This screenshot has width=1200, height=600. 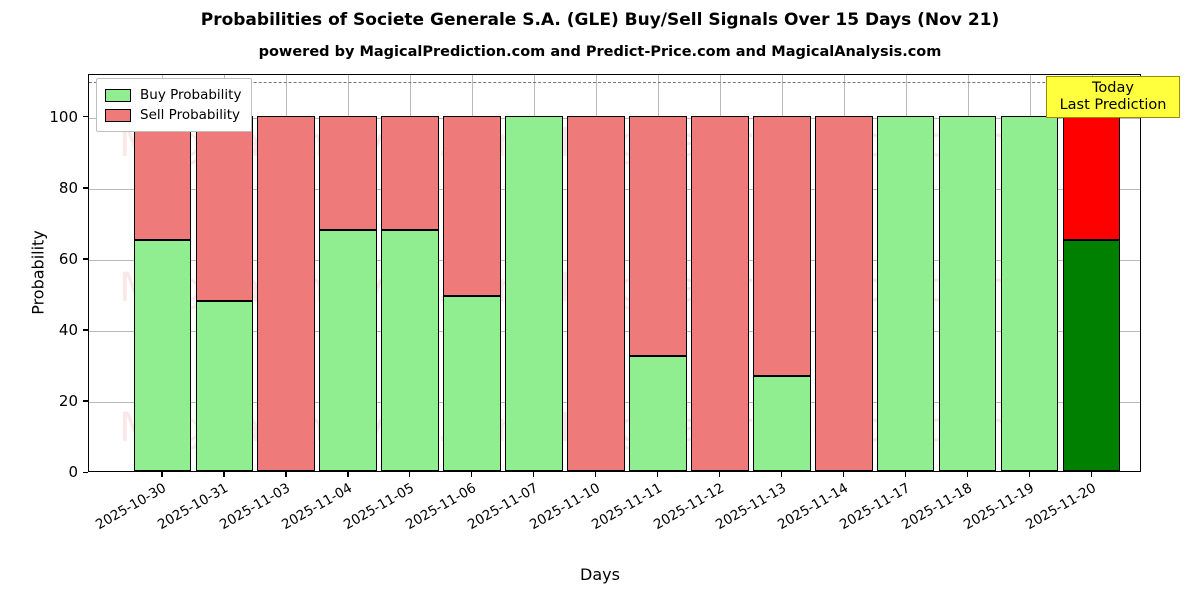 I want to click on x-tick-label: 2025-11-04, so click(x=317, y=507).